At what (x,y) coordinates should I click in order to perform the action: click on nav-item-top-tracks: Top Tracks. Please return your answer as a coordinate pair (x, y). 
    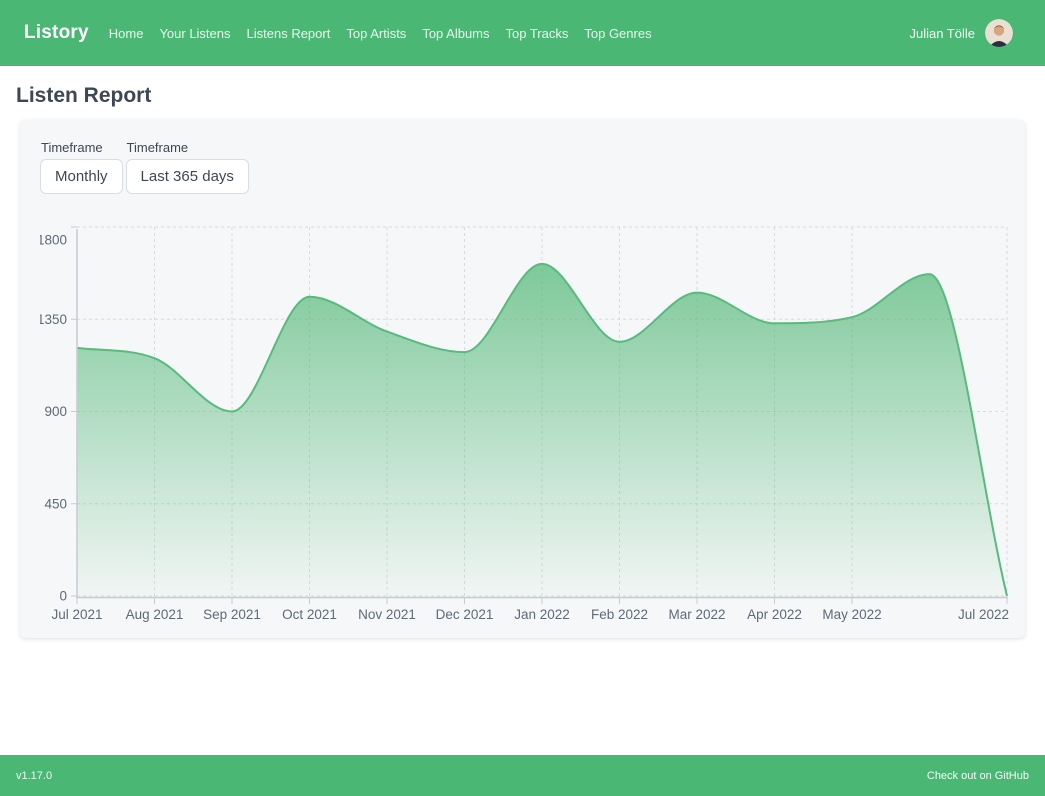
    Looking at the image, I should click on (537, 33).